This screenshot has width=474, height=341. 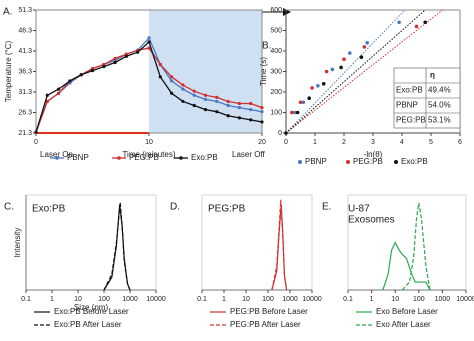 What do you see at coordinates (344, 142) in the screenshot?
I see `x-tick-label: 2` at bounding box center [344, 142].